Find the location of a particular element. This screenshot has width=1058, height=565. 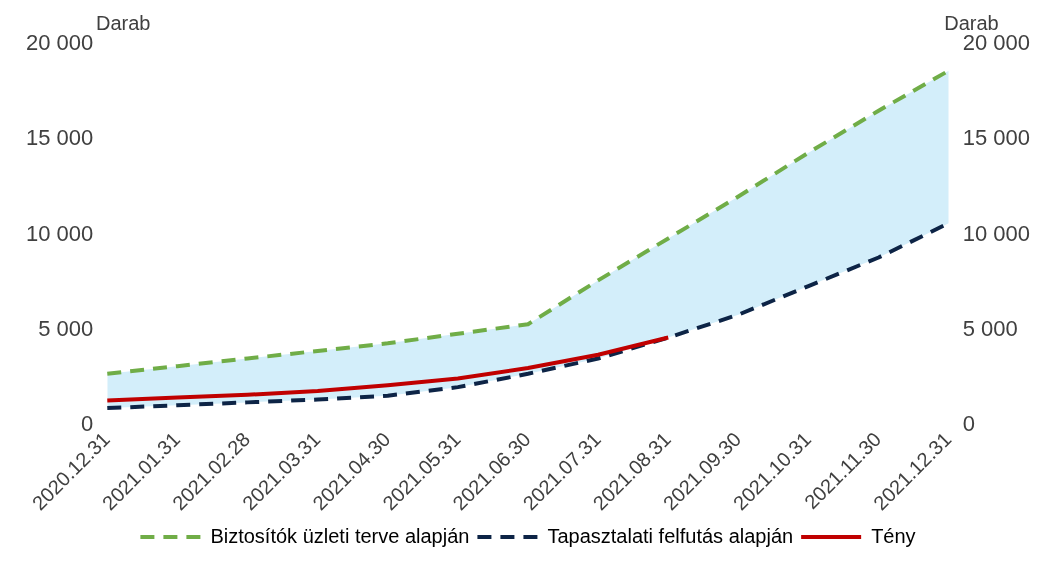

y-axis-title: Darab is located at coordinates (123, 22).